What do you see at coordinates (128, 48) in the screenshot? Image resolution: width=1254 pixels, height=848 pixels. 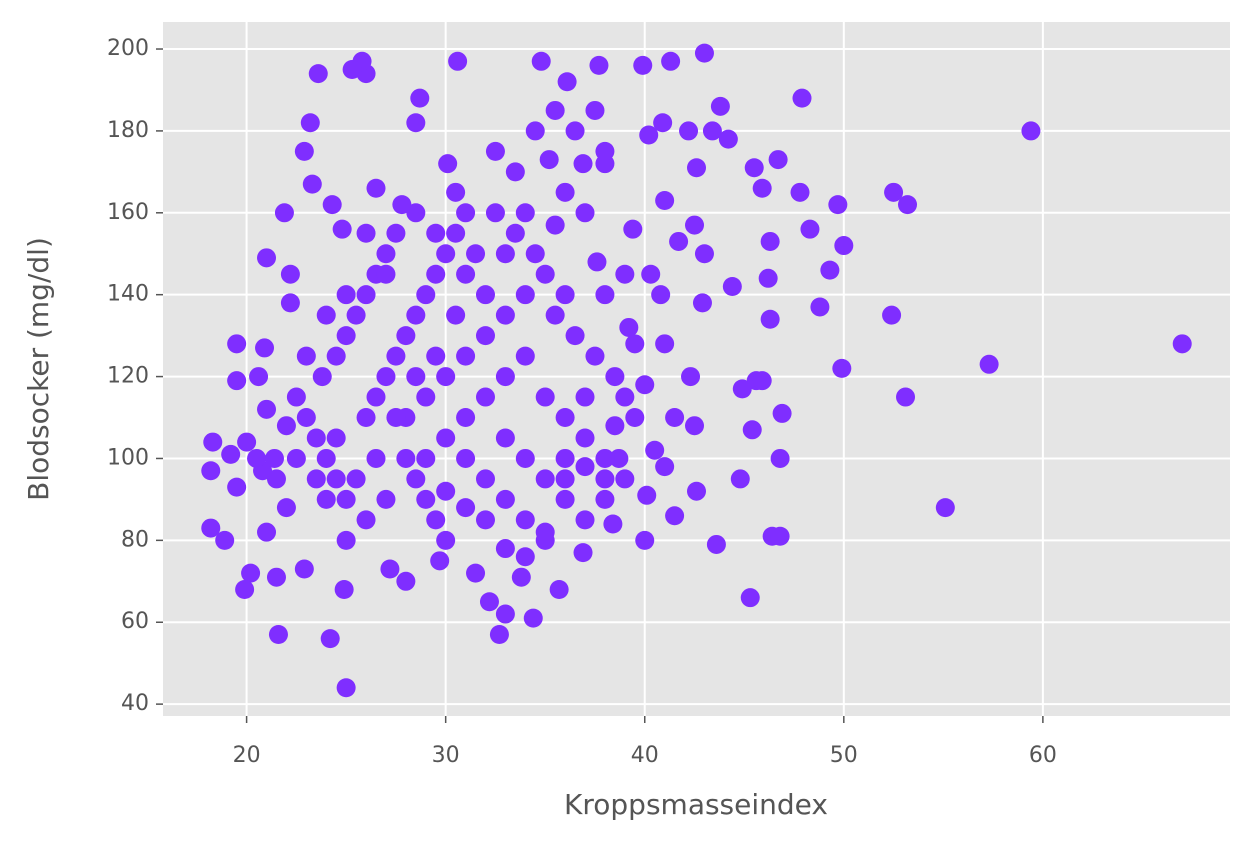 I see `y-tick-label: 200` at bounding box center [128, 48].